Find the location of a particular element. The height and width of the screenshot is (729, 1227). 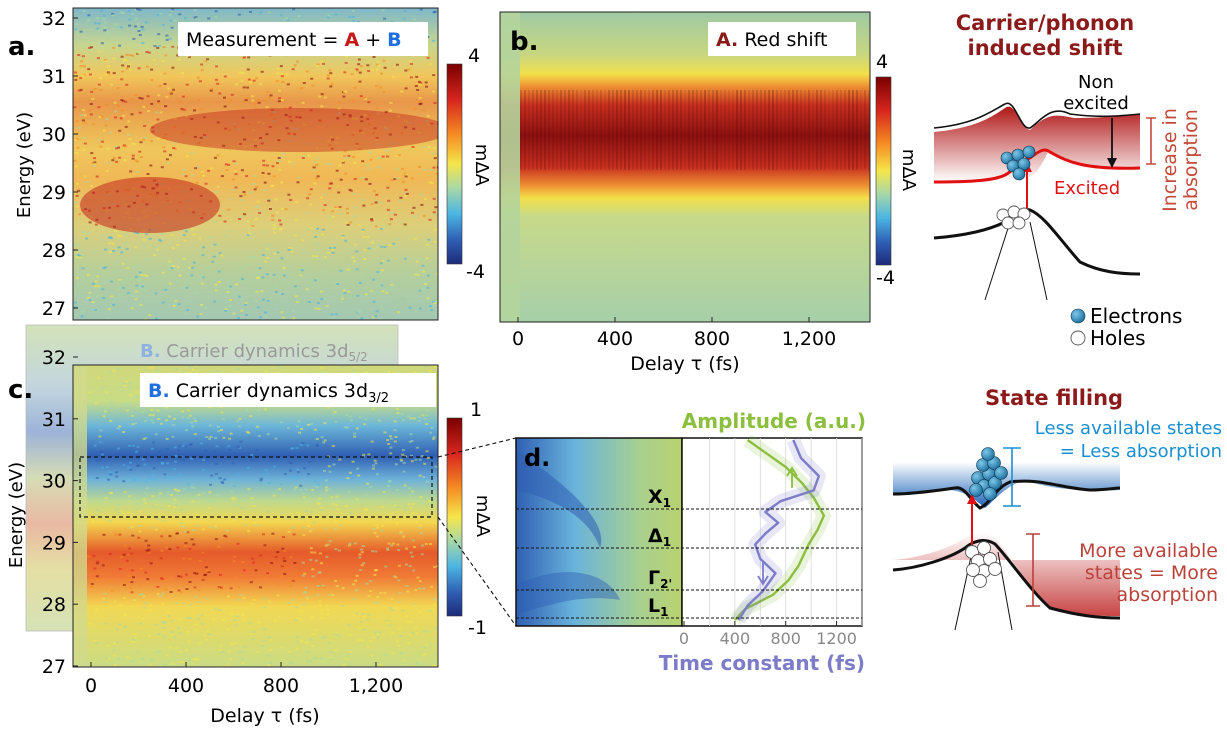

panel-c-ylabel: Energy (eV) is located at coordinates (16, 515).